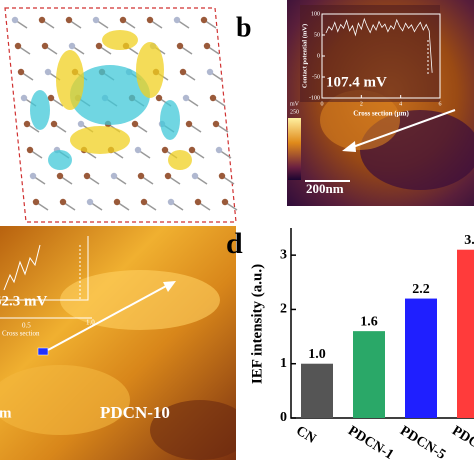 The width and height of the screenshot is (474, 474). What do you see at coordinates (381, 114) in the screenshot?
I see `inset-xlabel: Cross section (μm)` at bounding box center [381, 114].